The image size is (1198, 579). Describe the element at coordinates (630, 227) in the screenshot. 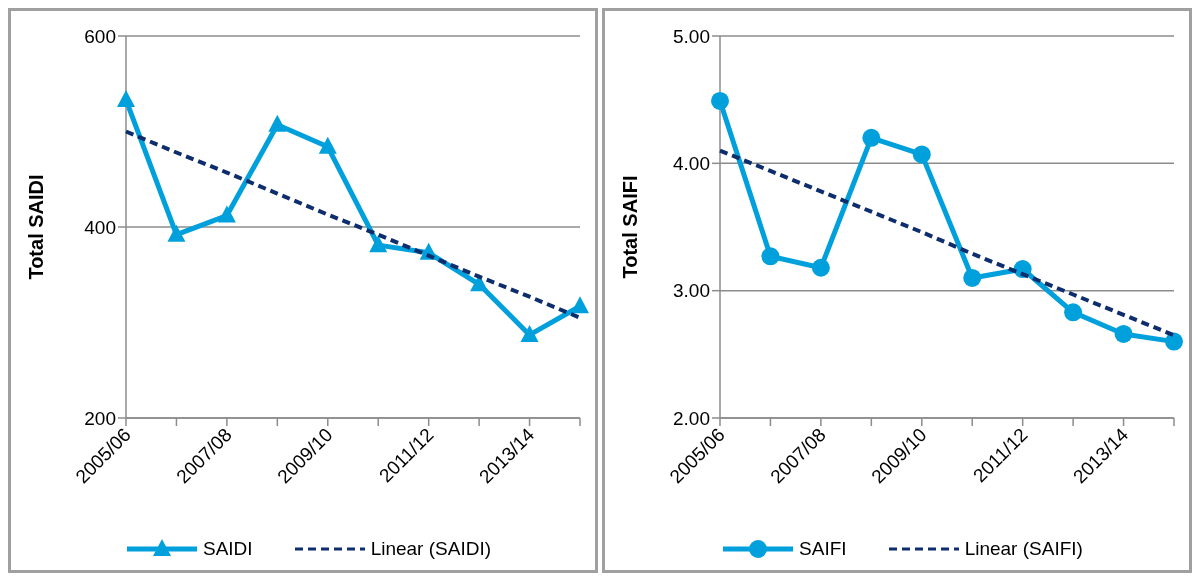

I see `y-axis-title: Total SAIFI` at that location.